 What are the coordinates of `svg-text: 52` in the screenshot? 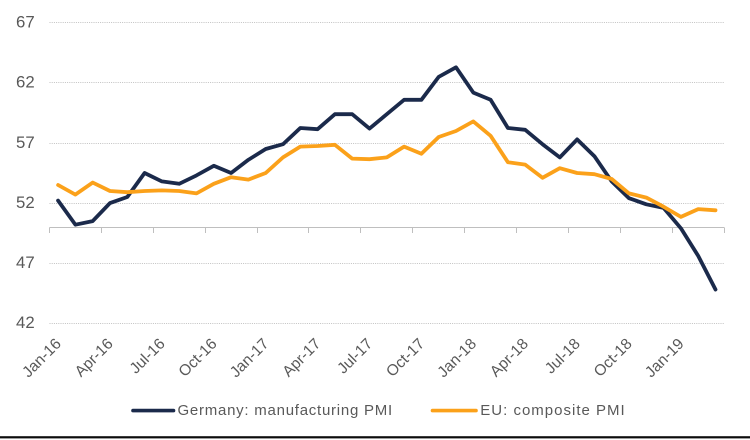 It's located at (25, 202).